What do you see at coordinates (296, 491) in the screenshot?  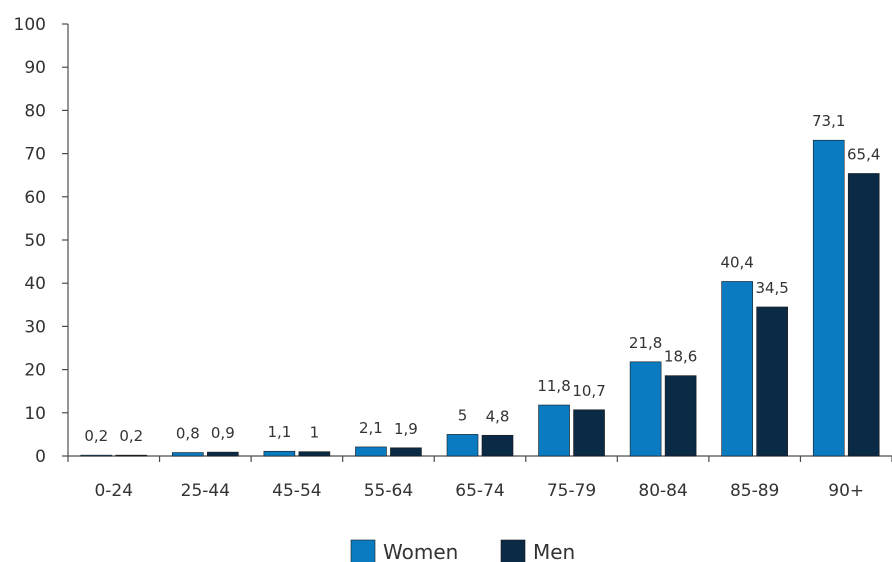 I see `x-tick-label: 45-54` at bounding box center [296, 491].